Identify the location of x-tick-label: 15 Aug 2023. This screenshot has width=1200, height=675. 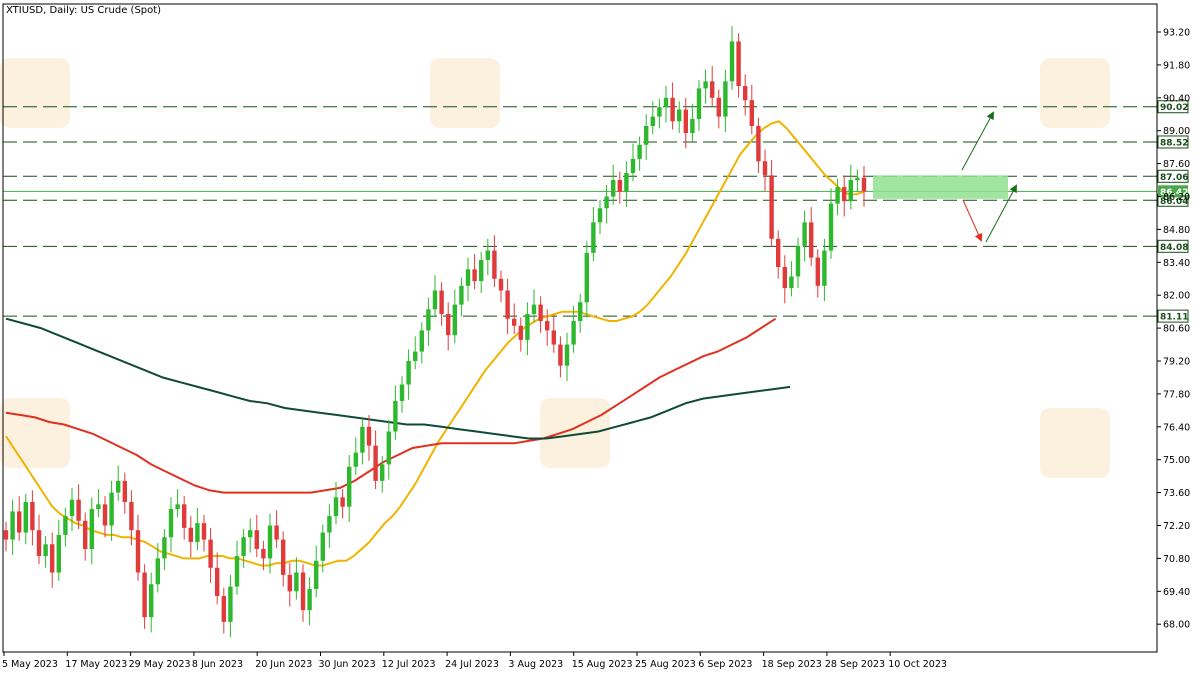
(602, 664).